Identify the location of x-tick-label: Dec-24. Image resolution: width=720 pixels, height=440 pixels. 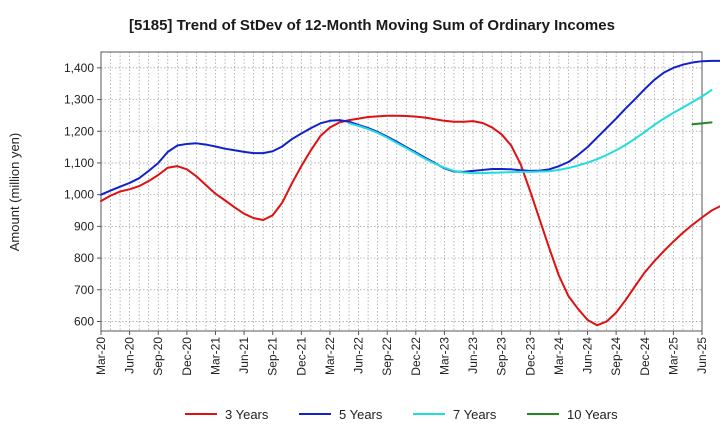
(645, 356).